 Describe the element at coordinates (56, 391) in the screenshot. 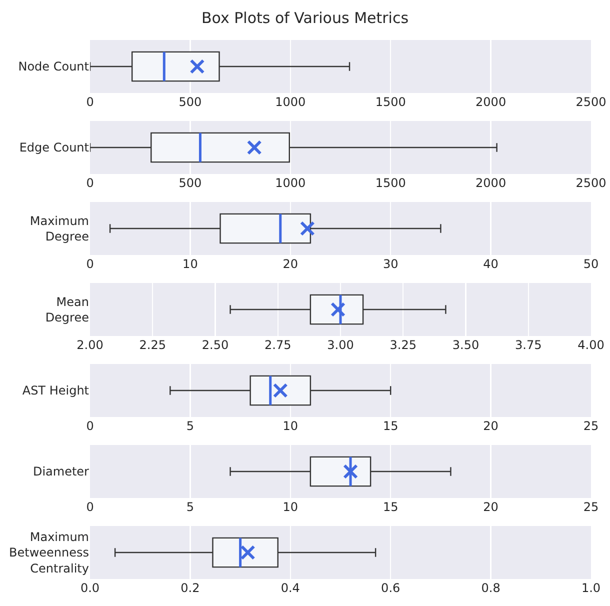

I see `y-tick-label: AST Height` at that location.